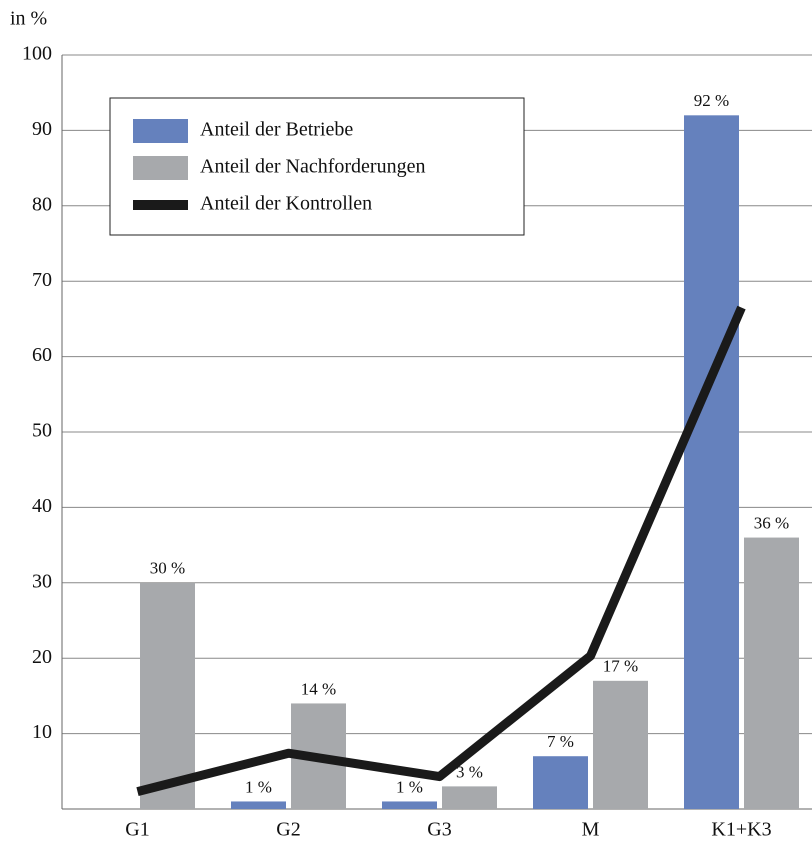 This screenshot has height=843, width=812. Describe the element at coordinates (620, 666) in the screenshot. I see `data-label: 17 %` at that location.